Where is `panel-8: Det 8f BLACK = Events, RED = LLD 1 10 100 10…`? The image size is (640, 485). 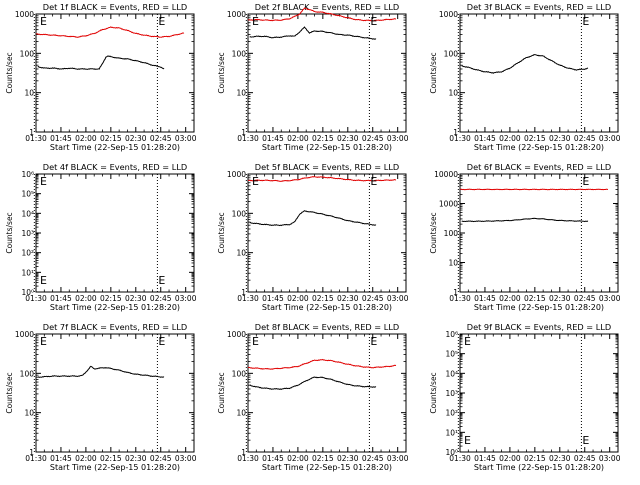
panel-8: Det 8f BLACK = Events, RED = LLD 1 10 100 10… is located at coordinates (313, 397).